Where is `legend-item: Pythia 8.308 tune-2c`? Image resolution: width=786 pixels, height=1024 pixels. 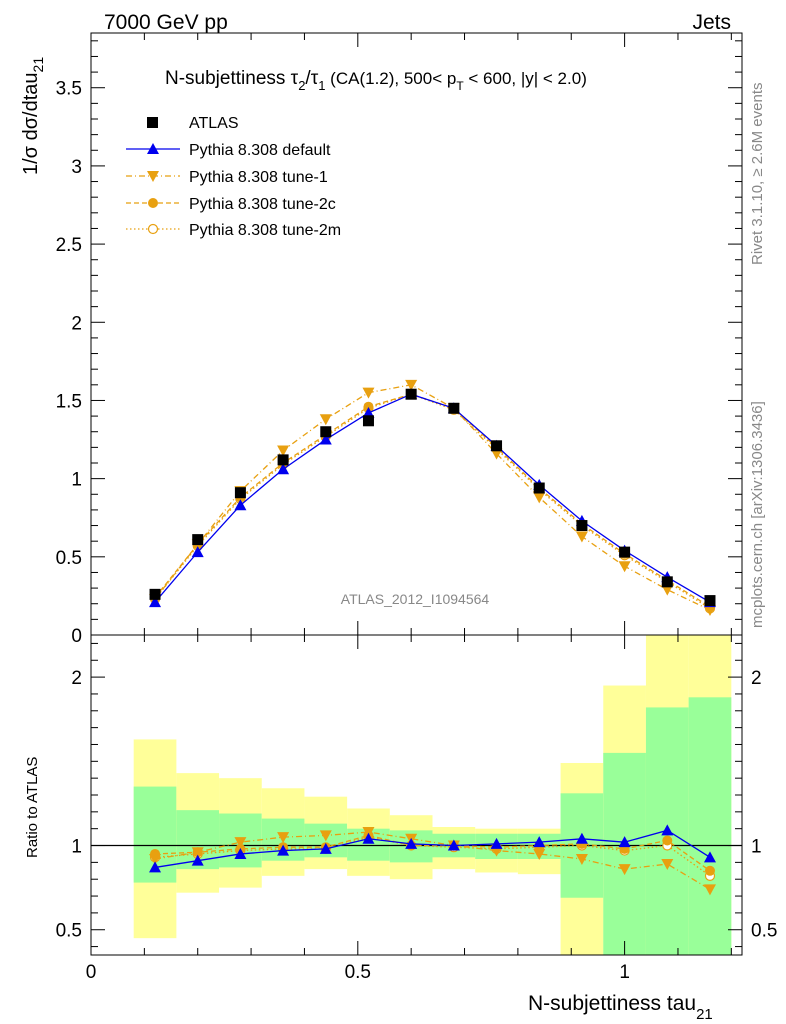
legend-item: Pythia 8.308 tune-2c is located at coordinates (231, 204).